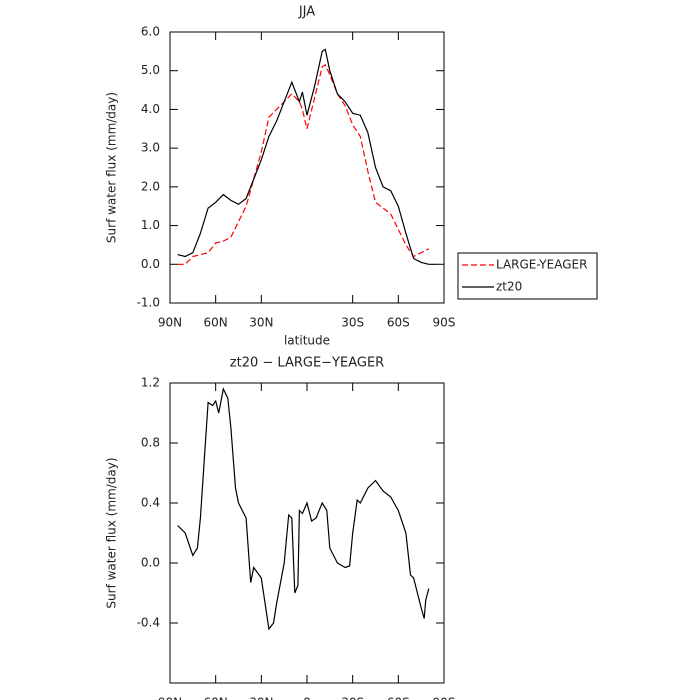  I want to click on legend-label: LARGE-YEAGER, so click(541, 265).